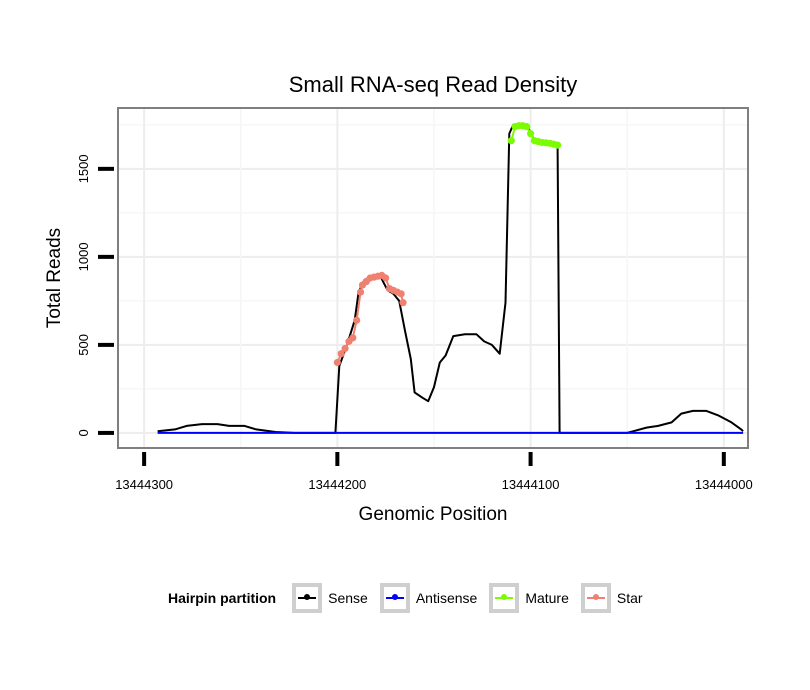  I want to click on x-tick-label: 13444300, so click(144, 484).